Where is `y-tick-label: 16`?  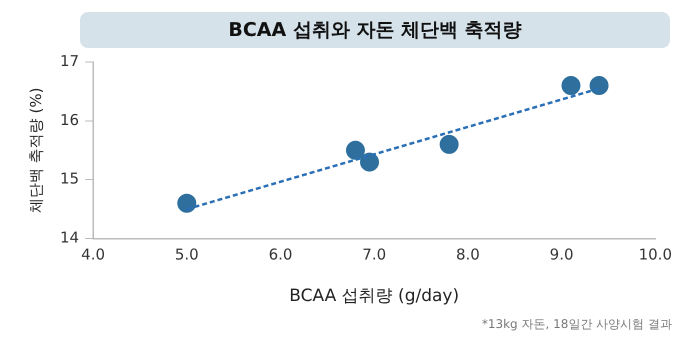
y-tick-label: 16 is located at coordinates (70, 119).